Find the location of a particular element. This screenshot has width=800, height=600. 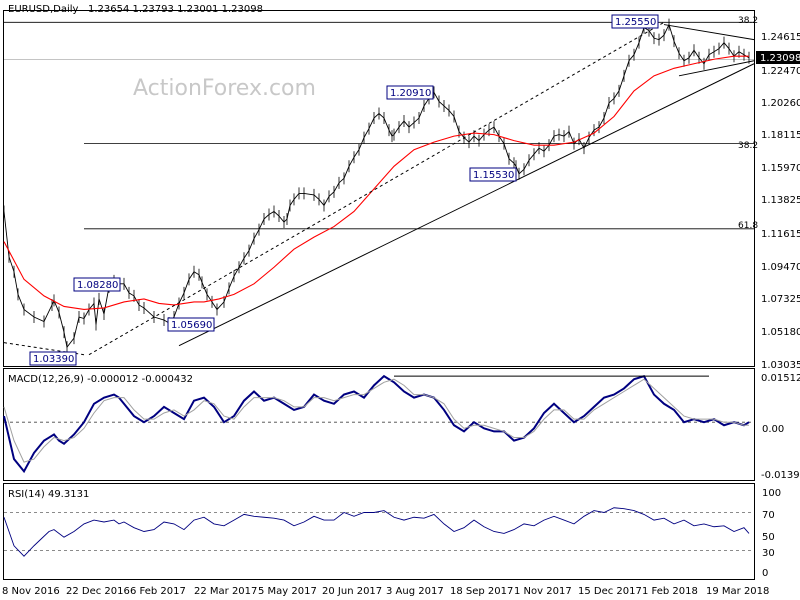

last-price: 1.23098 is located at coordinates (780, 58).